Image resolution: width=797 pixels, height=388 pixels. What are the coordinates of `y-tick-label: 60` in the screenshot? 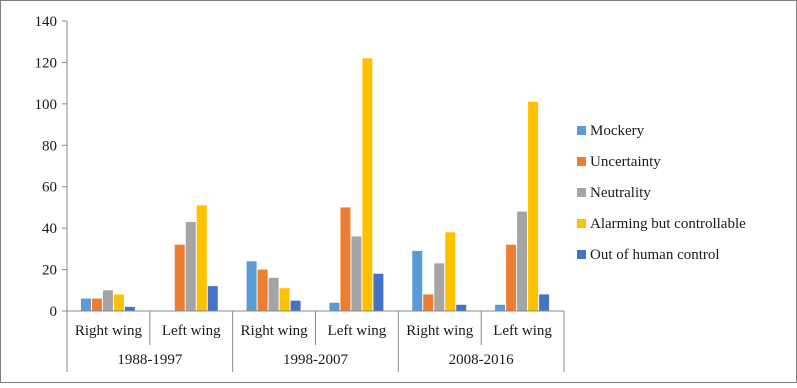 It's located at (49, 188).